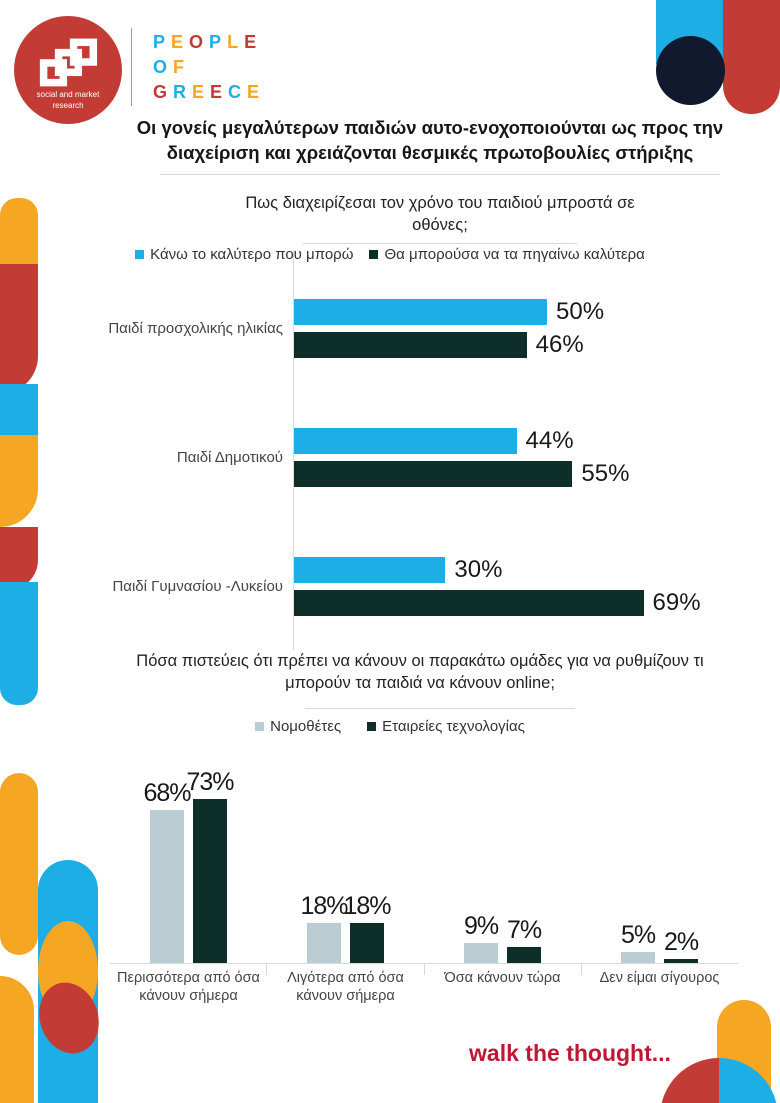 The image size is (780, 1103). Describe the element at coordinates (532, 586) in the screenshot. I see `h-bar-pair: 30% 69%` at that location.